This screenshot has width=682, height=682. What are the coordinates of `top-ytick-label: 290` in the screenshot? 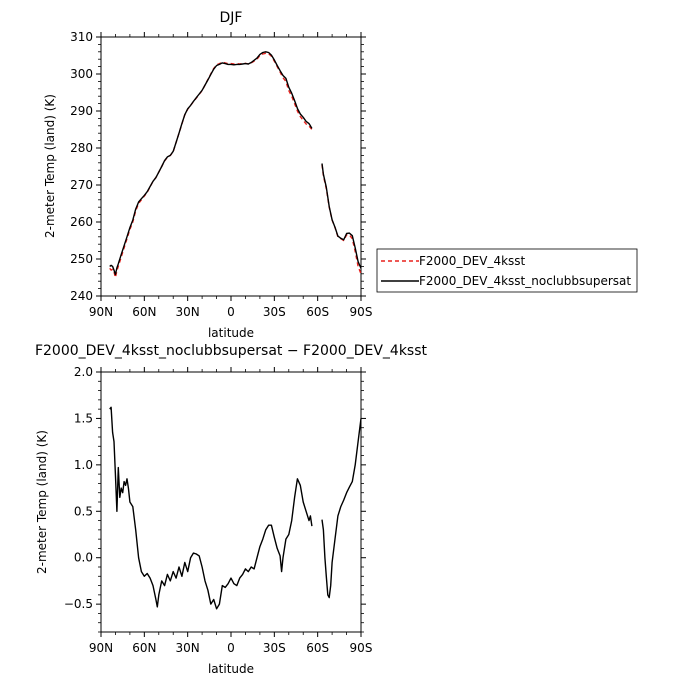 It's located at (81, 111).